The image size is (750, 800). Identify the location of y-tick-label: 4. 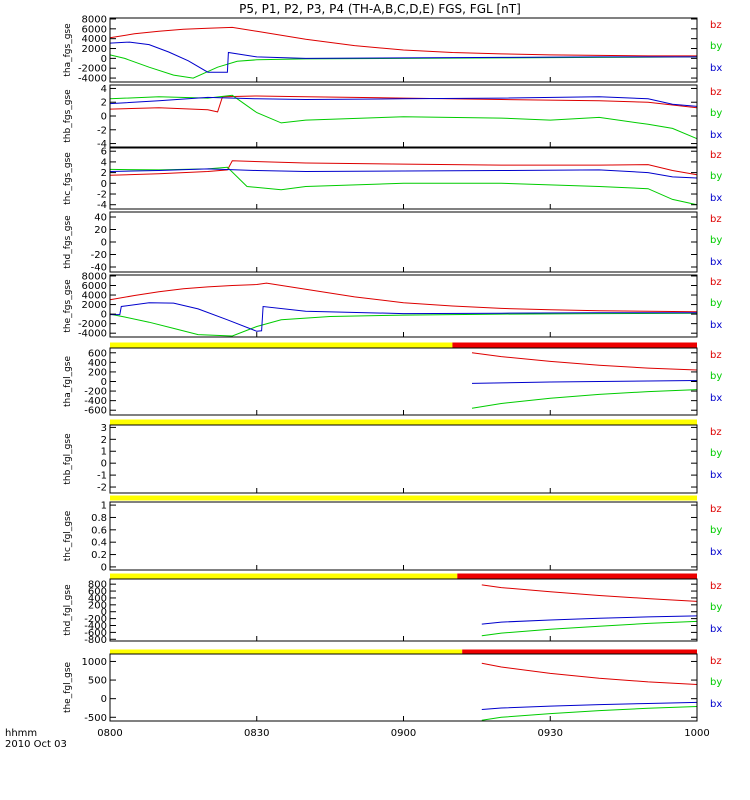
(104, 162).